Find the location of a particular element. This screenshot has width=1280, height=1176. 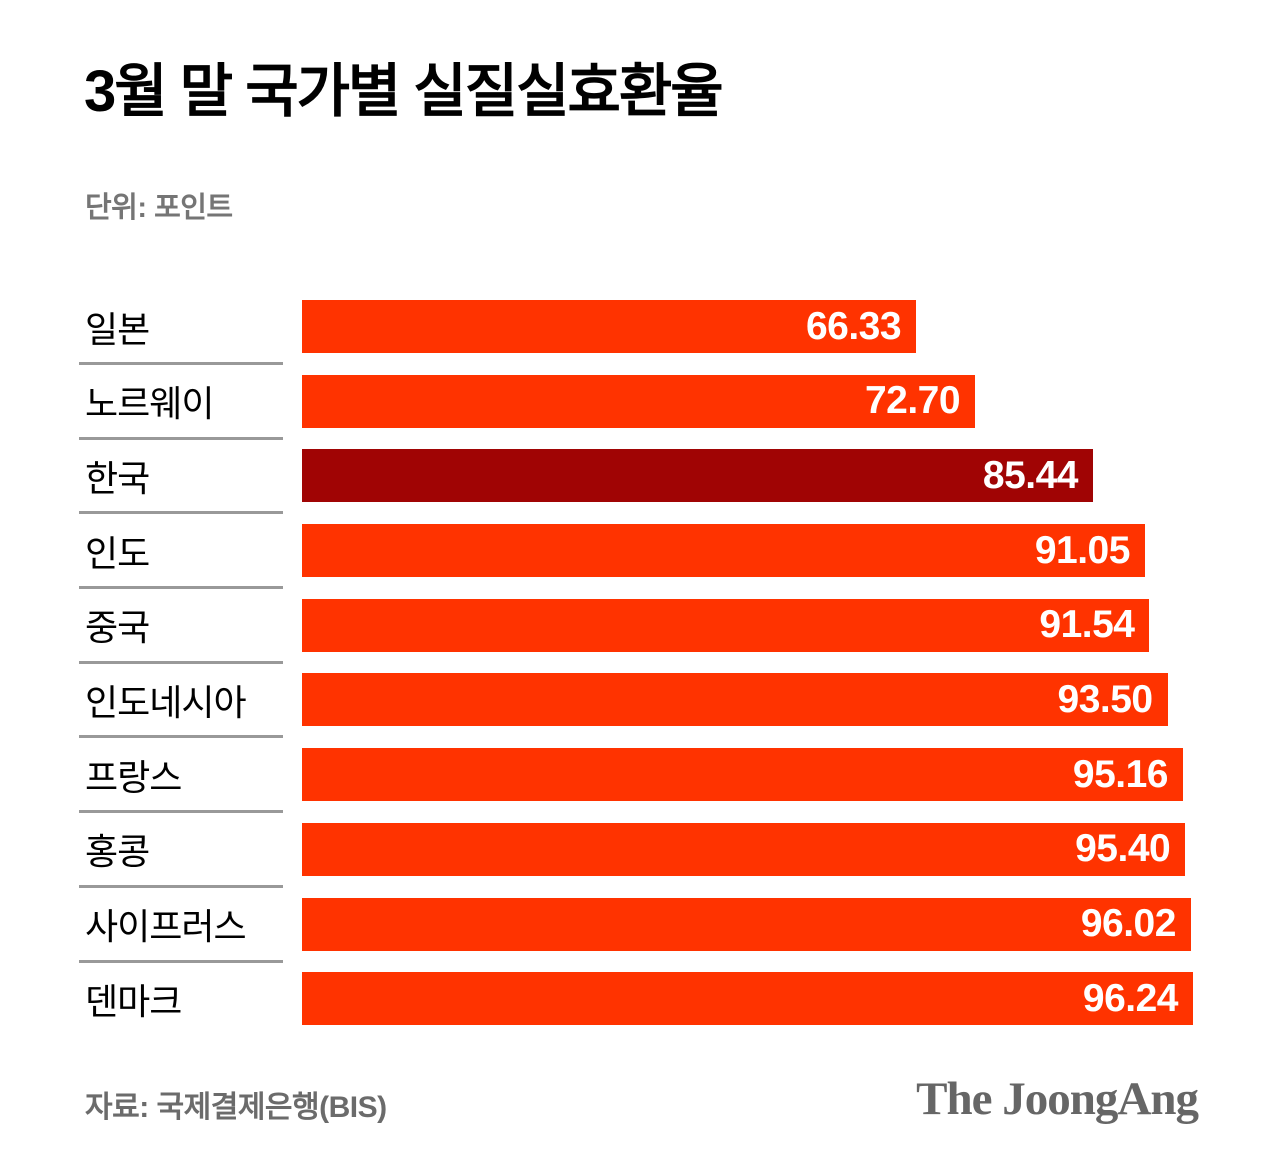

bar-track: 91.05 is located at coordinates (747, 551).